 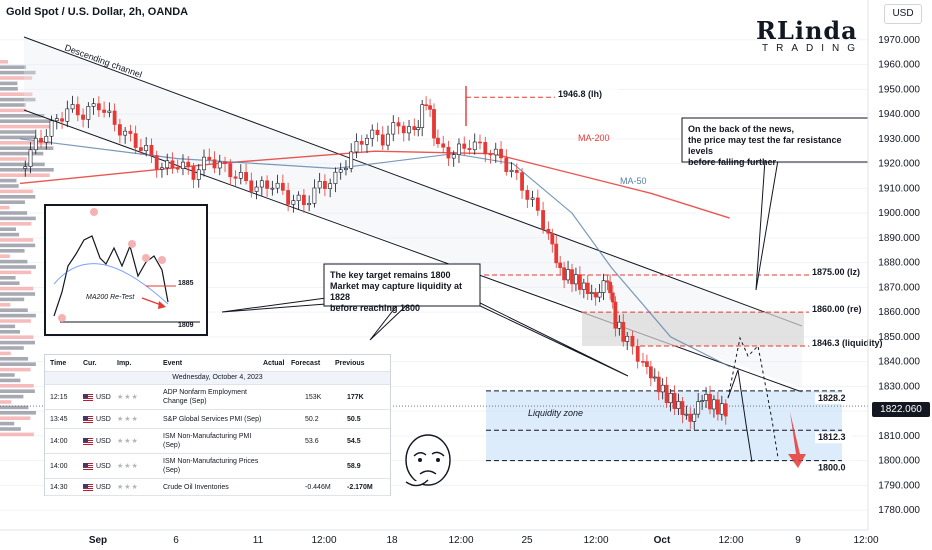 I want to click on target-callout-pointer-left, so click(x=274, y=305).